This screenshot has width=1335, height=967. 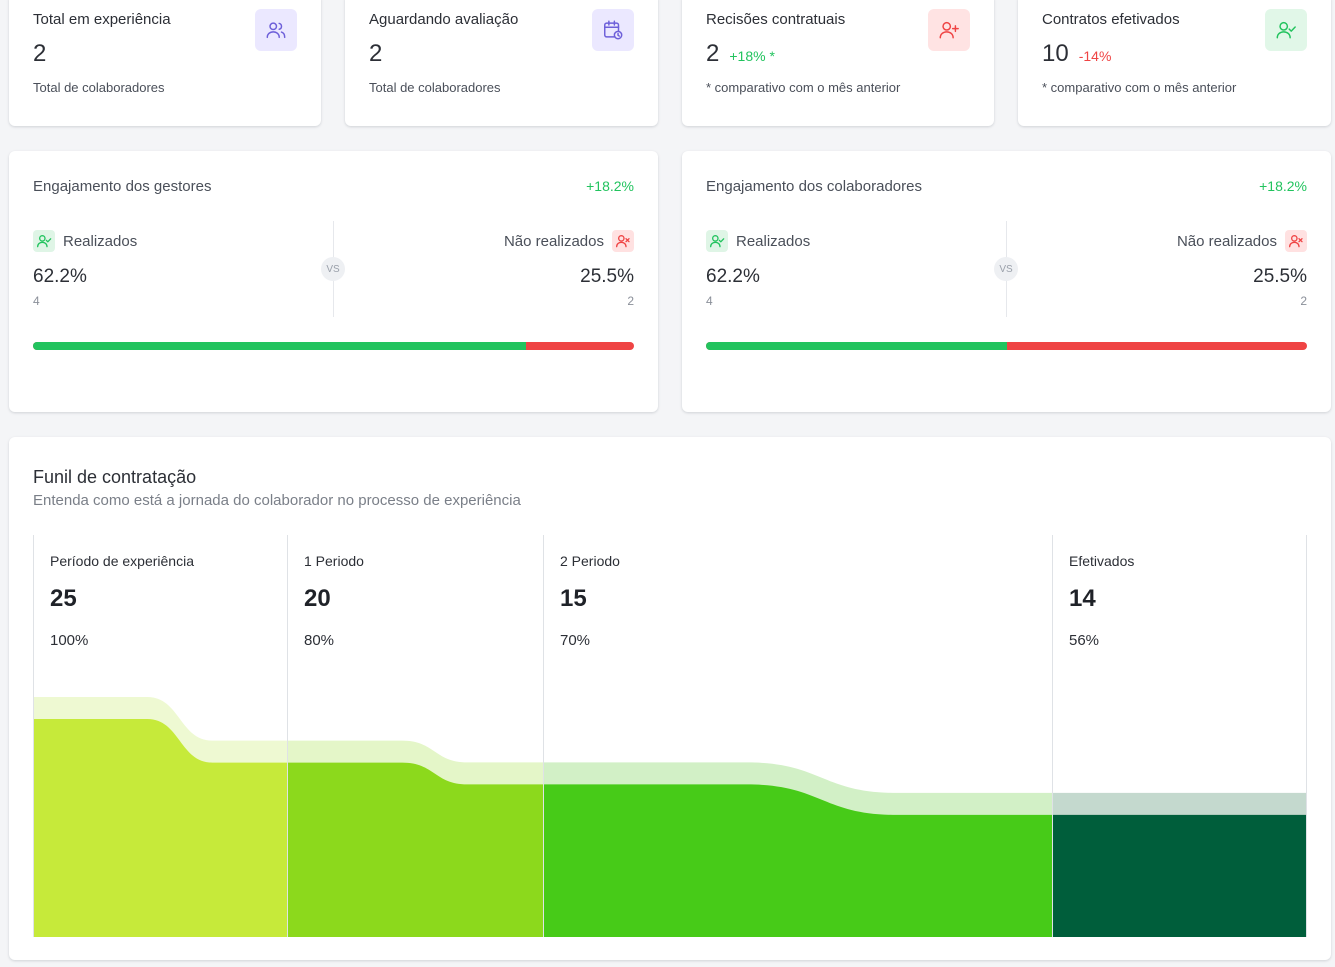 I want to click on calendar-clock-icon, so click(x=613, y=30).